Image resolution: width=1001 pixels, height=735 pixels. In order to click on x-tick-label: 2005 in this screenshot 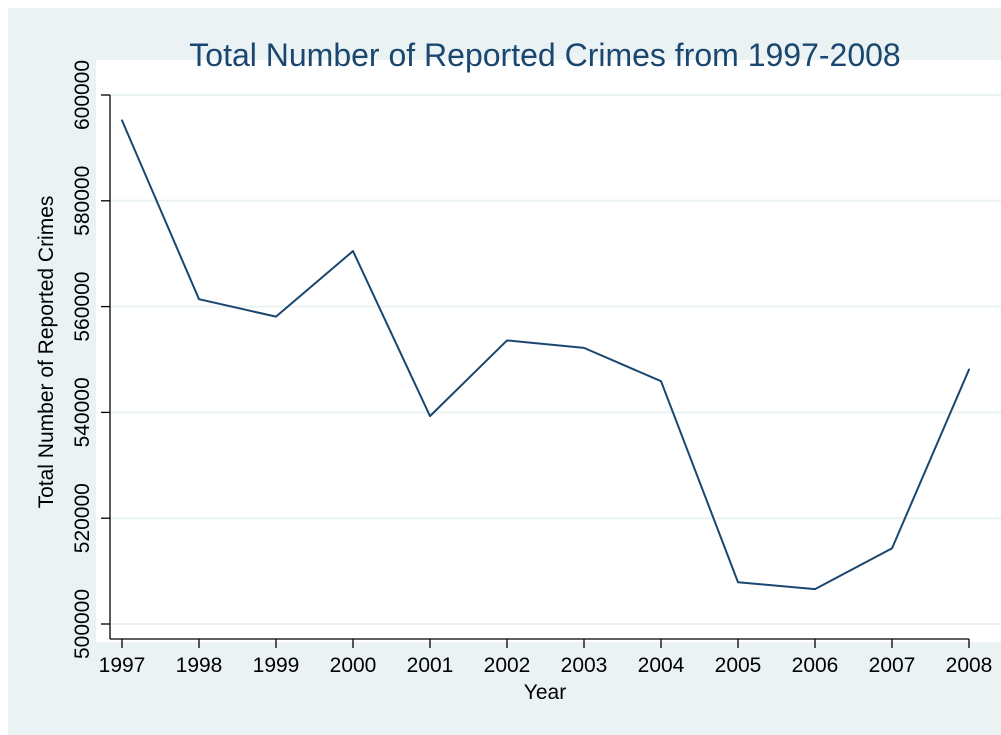, I will do `click(738, 665)`.